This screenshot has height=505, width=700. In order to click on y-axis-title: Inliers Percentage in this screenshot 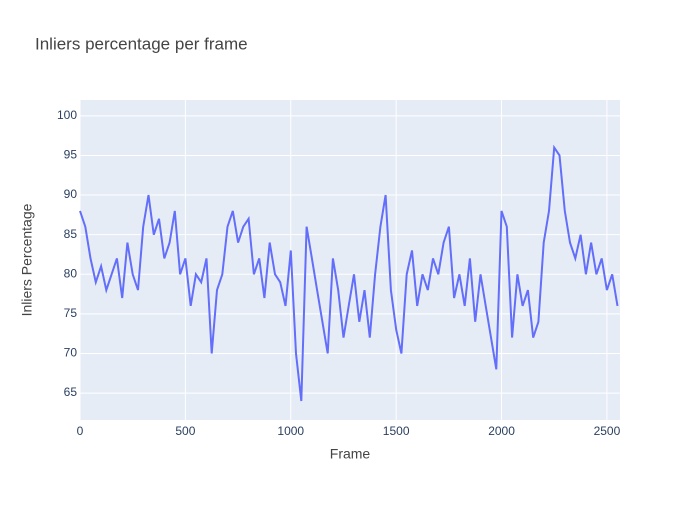, I will do `click(27, 259)`.